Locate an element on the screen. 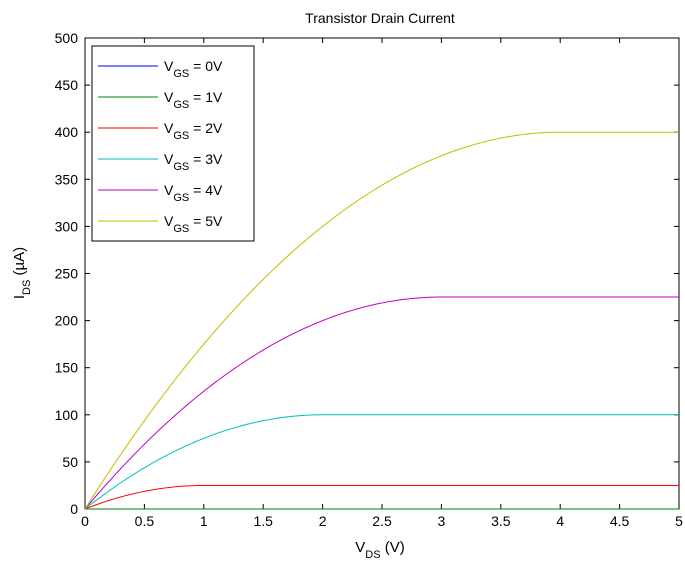  y-tick-label: 500 is located at coordinates (67, 38).